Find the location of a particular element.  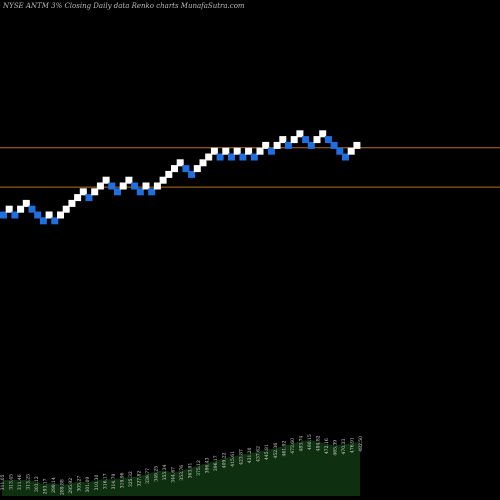

volume-label: 476.91 is located at coordinates (352, 445).